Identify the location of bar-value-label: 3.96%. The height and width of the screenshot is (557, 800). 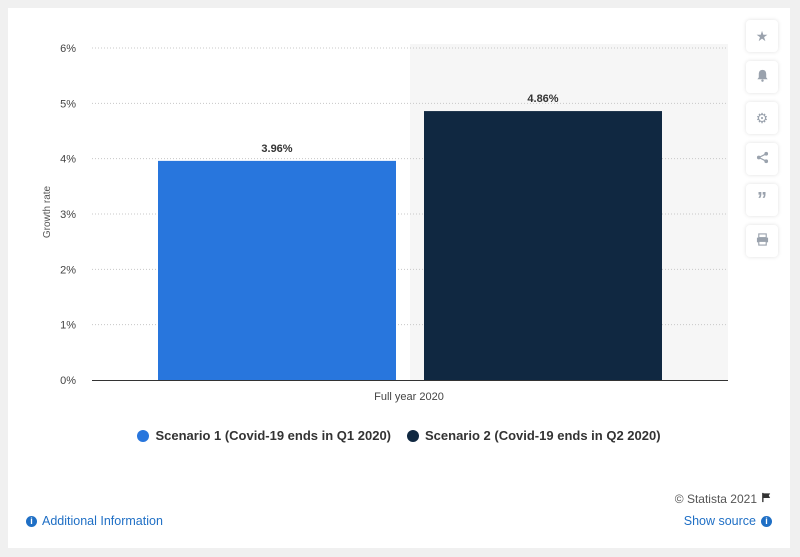
(276, 149).